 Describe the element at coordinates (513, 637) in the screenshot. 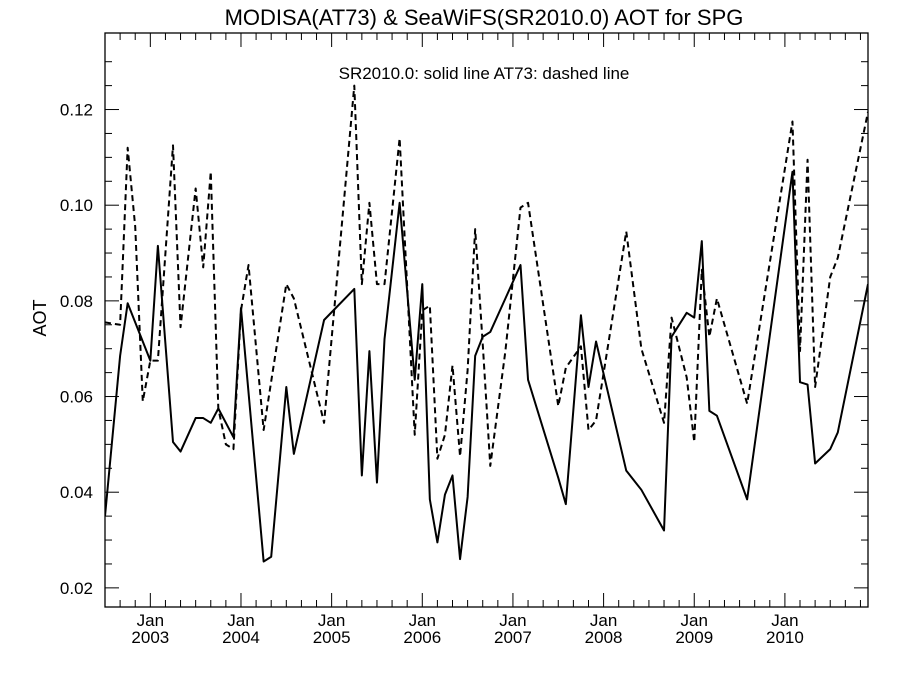

I see `x-tick-label-year: 2007` at that location.